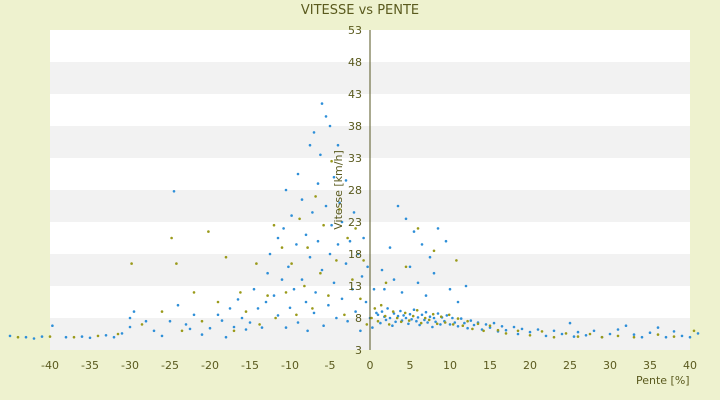 The width and height of the screenshot is (720, 400). I want to click on x-tick-label: 10, so click(450, 365).